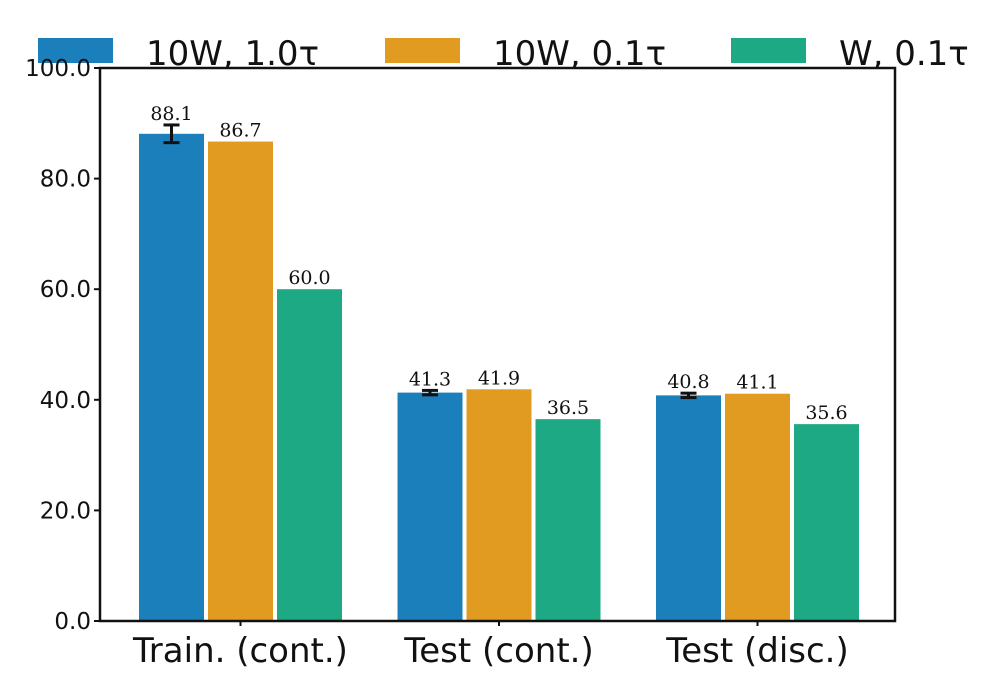 Image resolution: width=996 pixels, height=691 pixels. I want to click on x-tick-label: Train. (cont.), so click(240, 651).